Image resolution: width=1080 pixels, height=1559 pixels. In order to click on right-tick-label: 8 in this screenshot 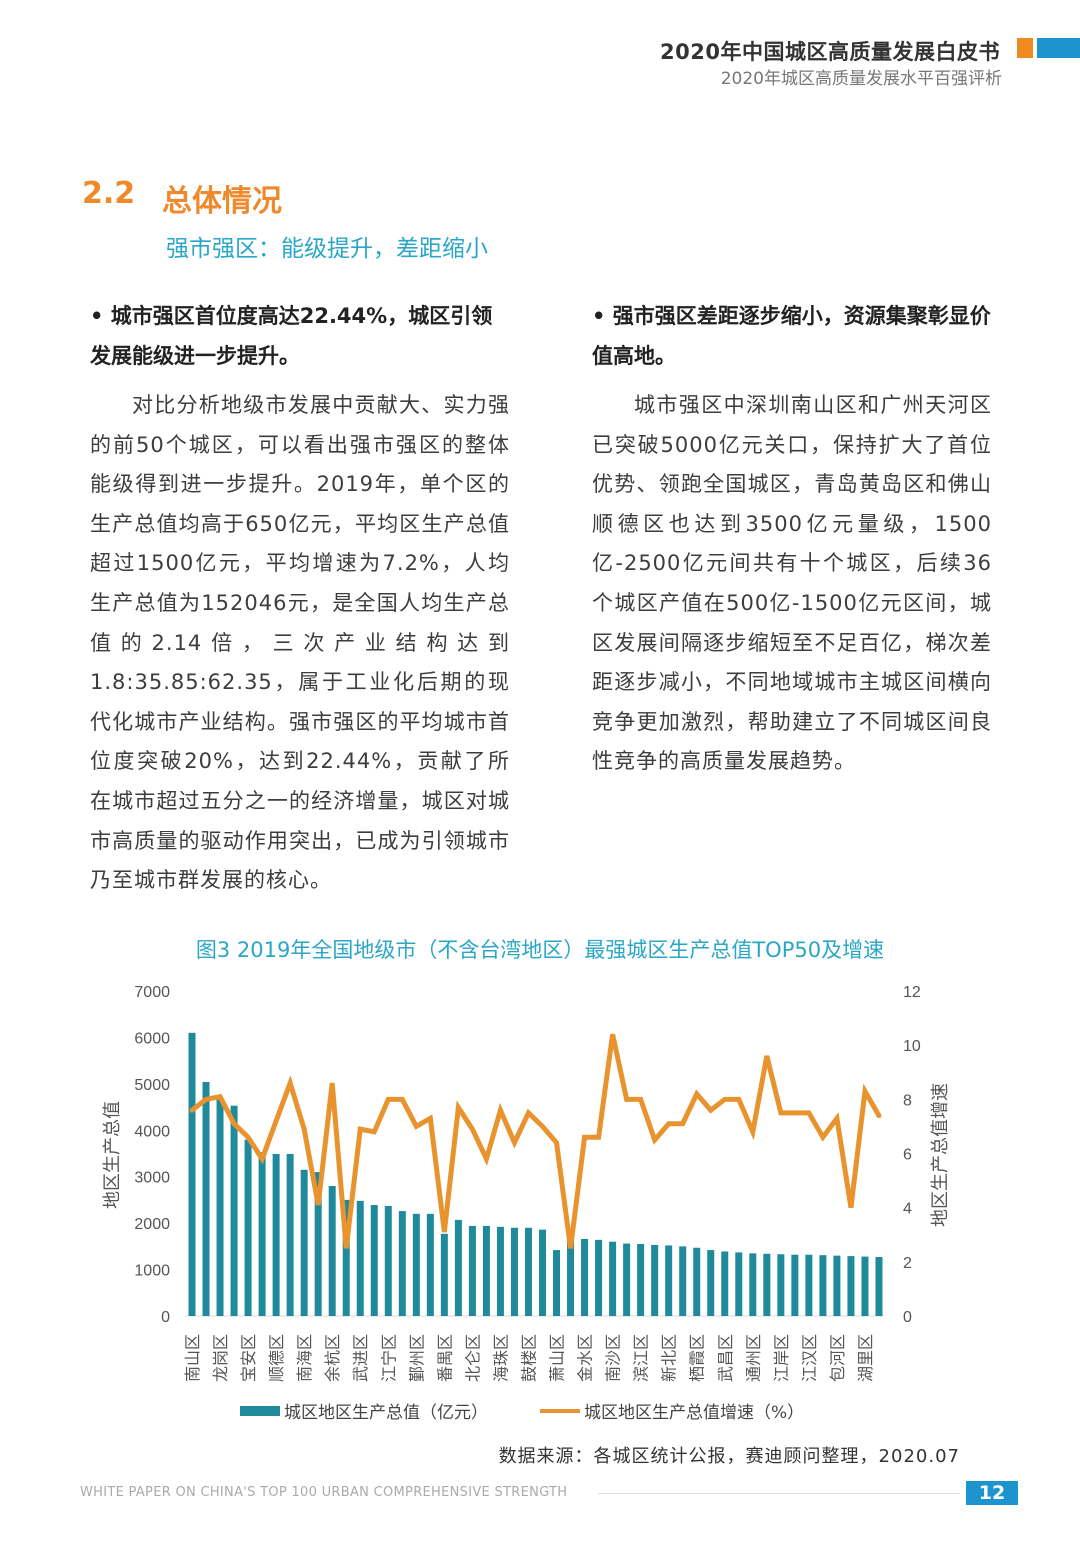, I will do `click(907, 1100)`.